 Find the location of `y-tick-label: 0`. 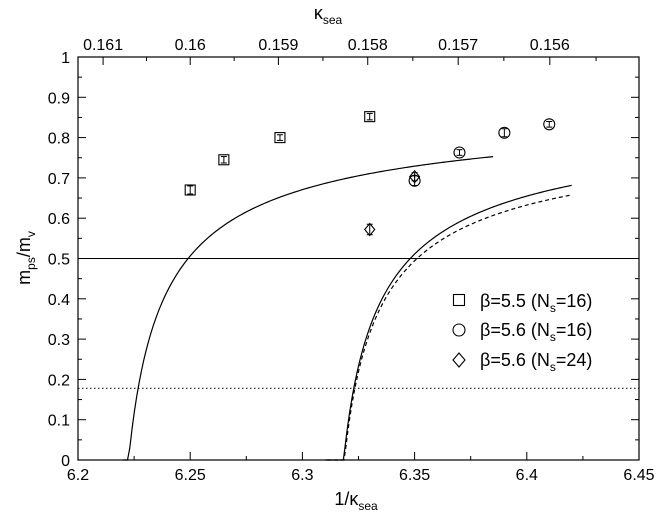

y-tick-label: 0 is located at coordinates (65, 461).